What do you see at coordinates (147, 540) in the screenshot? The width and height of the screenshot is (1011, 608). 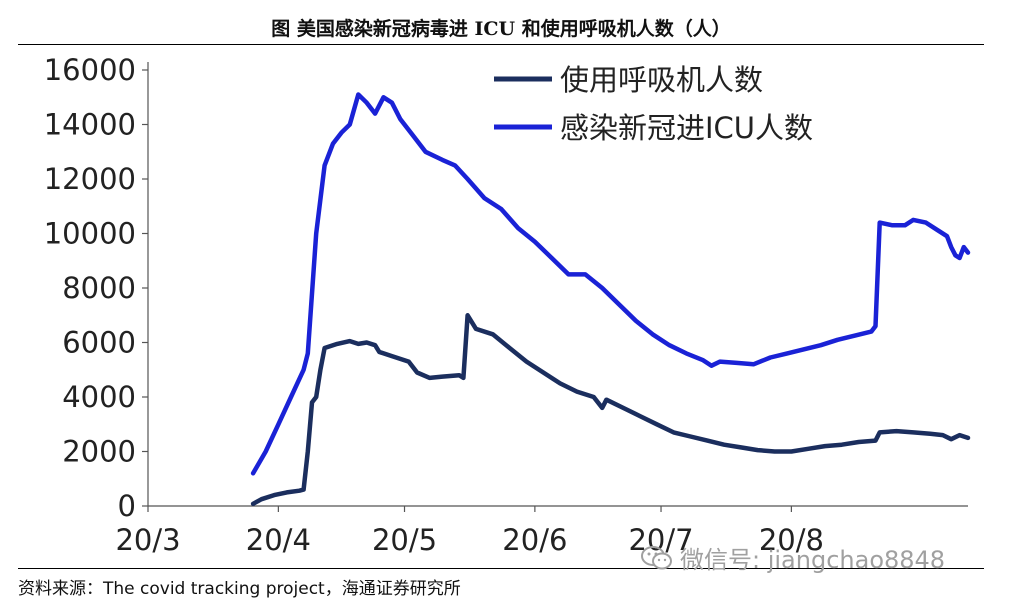 I see `x-tick-label: 20/3` at bounding box center [147, 540].